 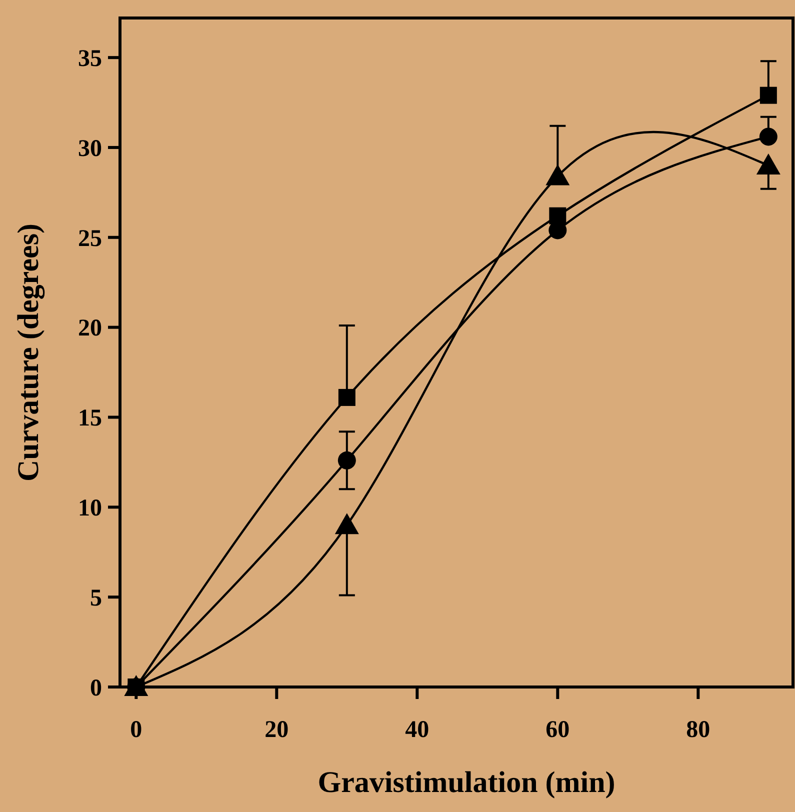 What do you see at coordinates (90, 149) in the screenshot?
I see `y-tick-label: 30` at bounding box center [90, 149].